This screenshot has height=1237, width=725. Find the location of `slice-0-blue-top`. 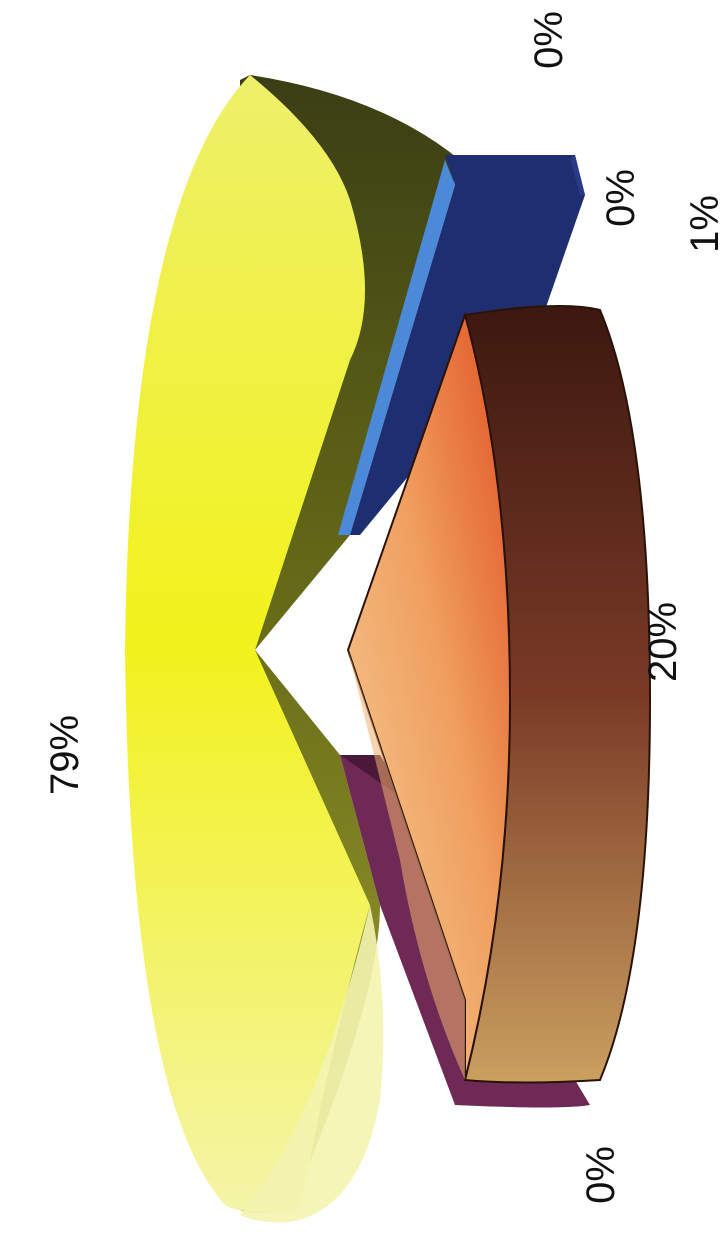

slice-0-blue-top is located at coordinates (396, 347).